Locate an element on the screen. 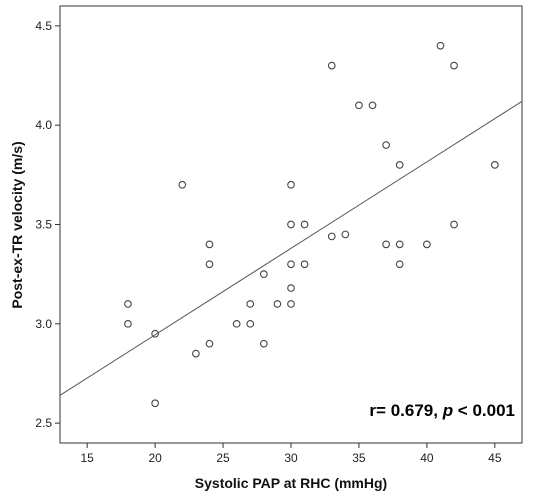  y-tick-label: 3.0 is located at coordinates (43, 324).